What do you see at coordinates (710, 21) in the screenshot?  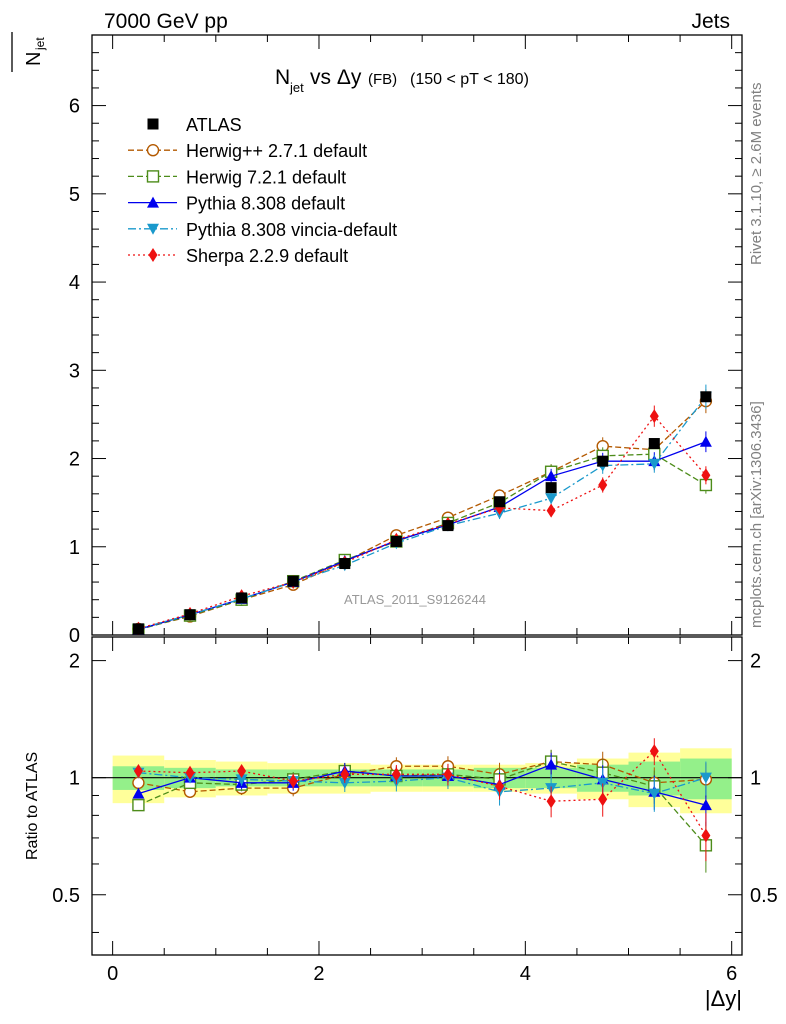 I see `jets-label: Jets` at bounding box center [710, 21].